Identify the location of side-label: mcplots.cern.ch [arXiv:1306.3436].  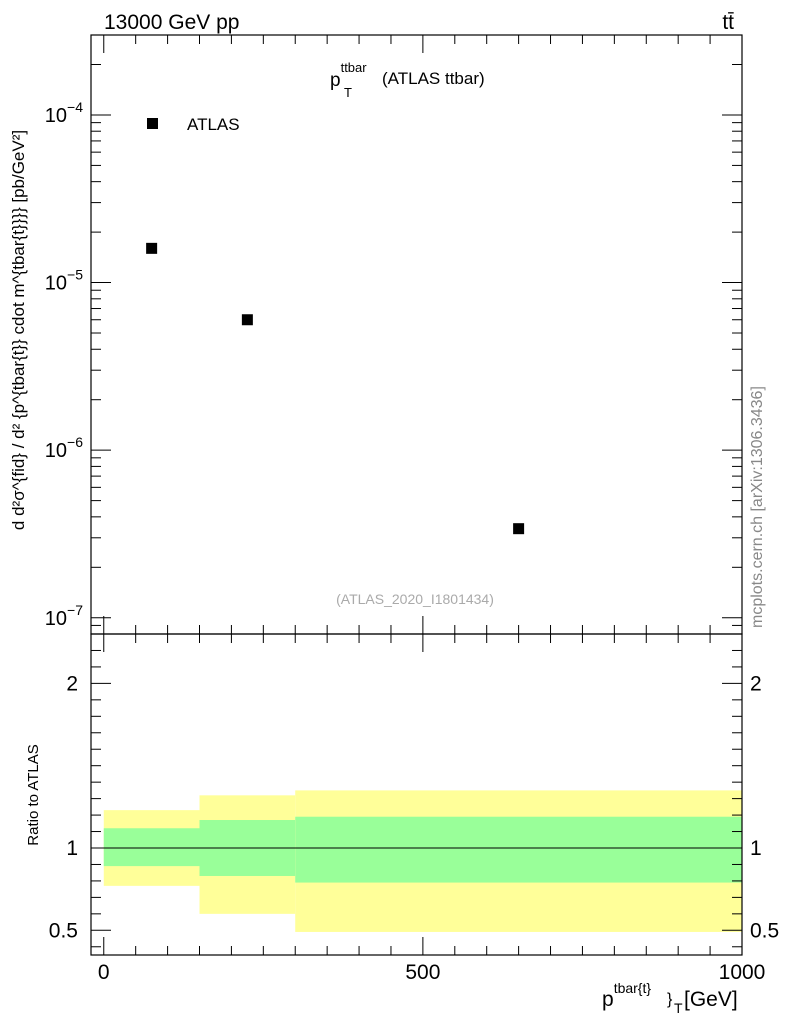
(757, 507).